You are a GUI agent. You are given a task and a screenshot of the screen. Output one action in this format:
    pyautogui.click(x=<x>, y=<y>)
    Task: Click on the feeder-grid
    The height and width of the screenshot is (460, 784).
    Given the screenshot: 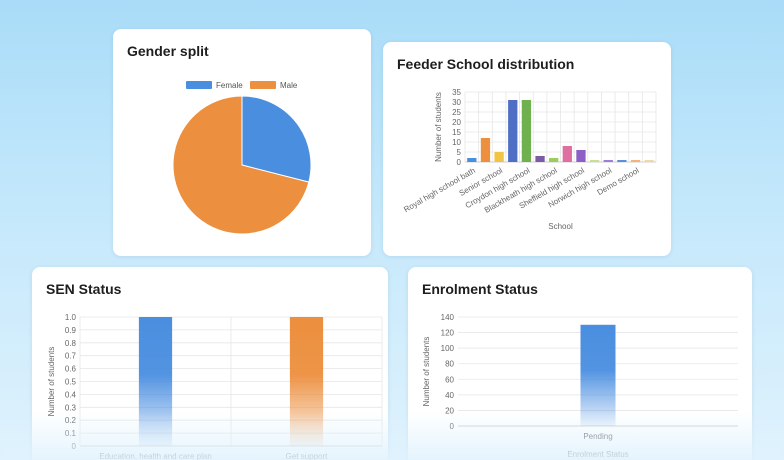 What is the action you would take?
    pyautogui.click(x=560, y=127)
    